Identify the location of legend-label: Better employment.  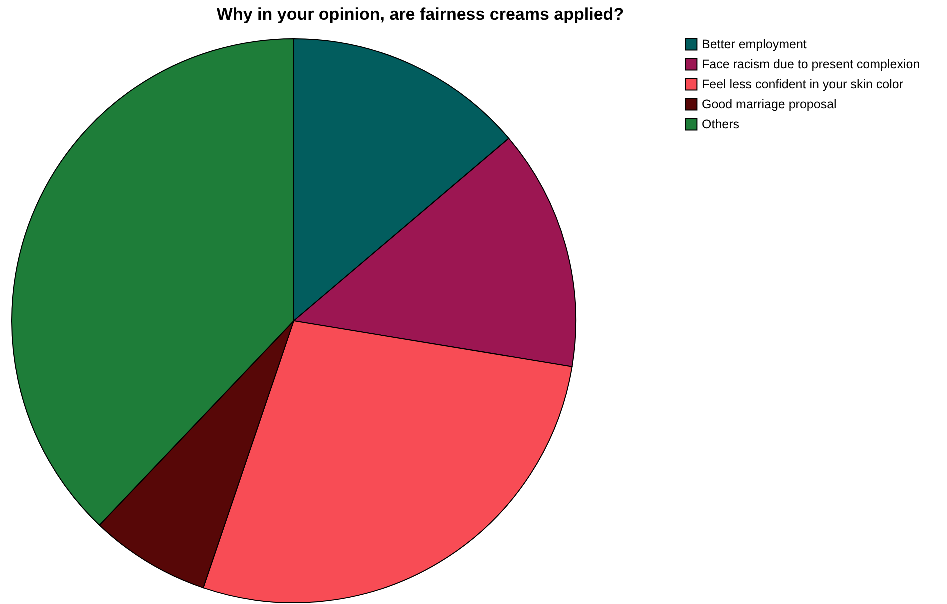
(755, 45).